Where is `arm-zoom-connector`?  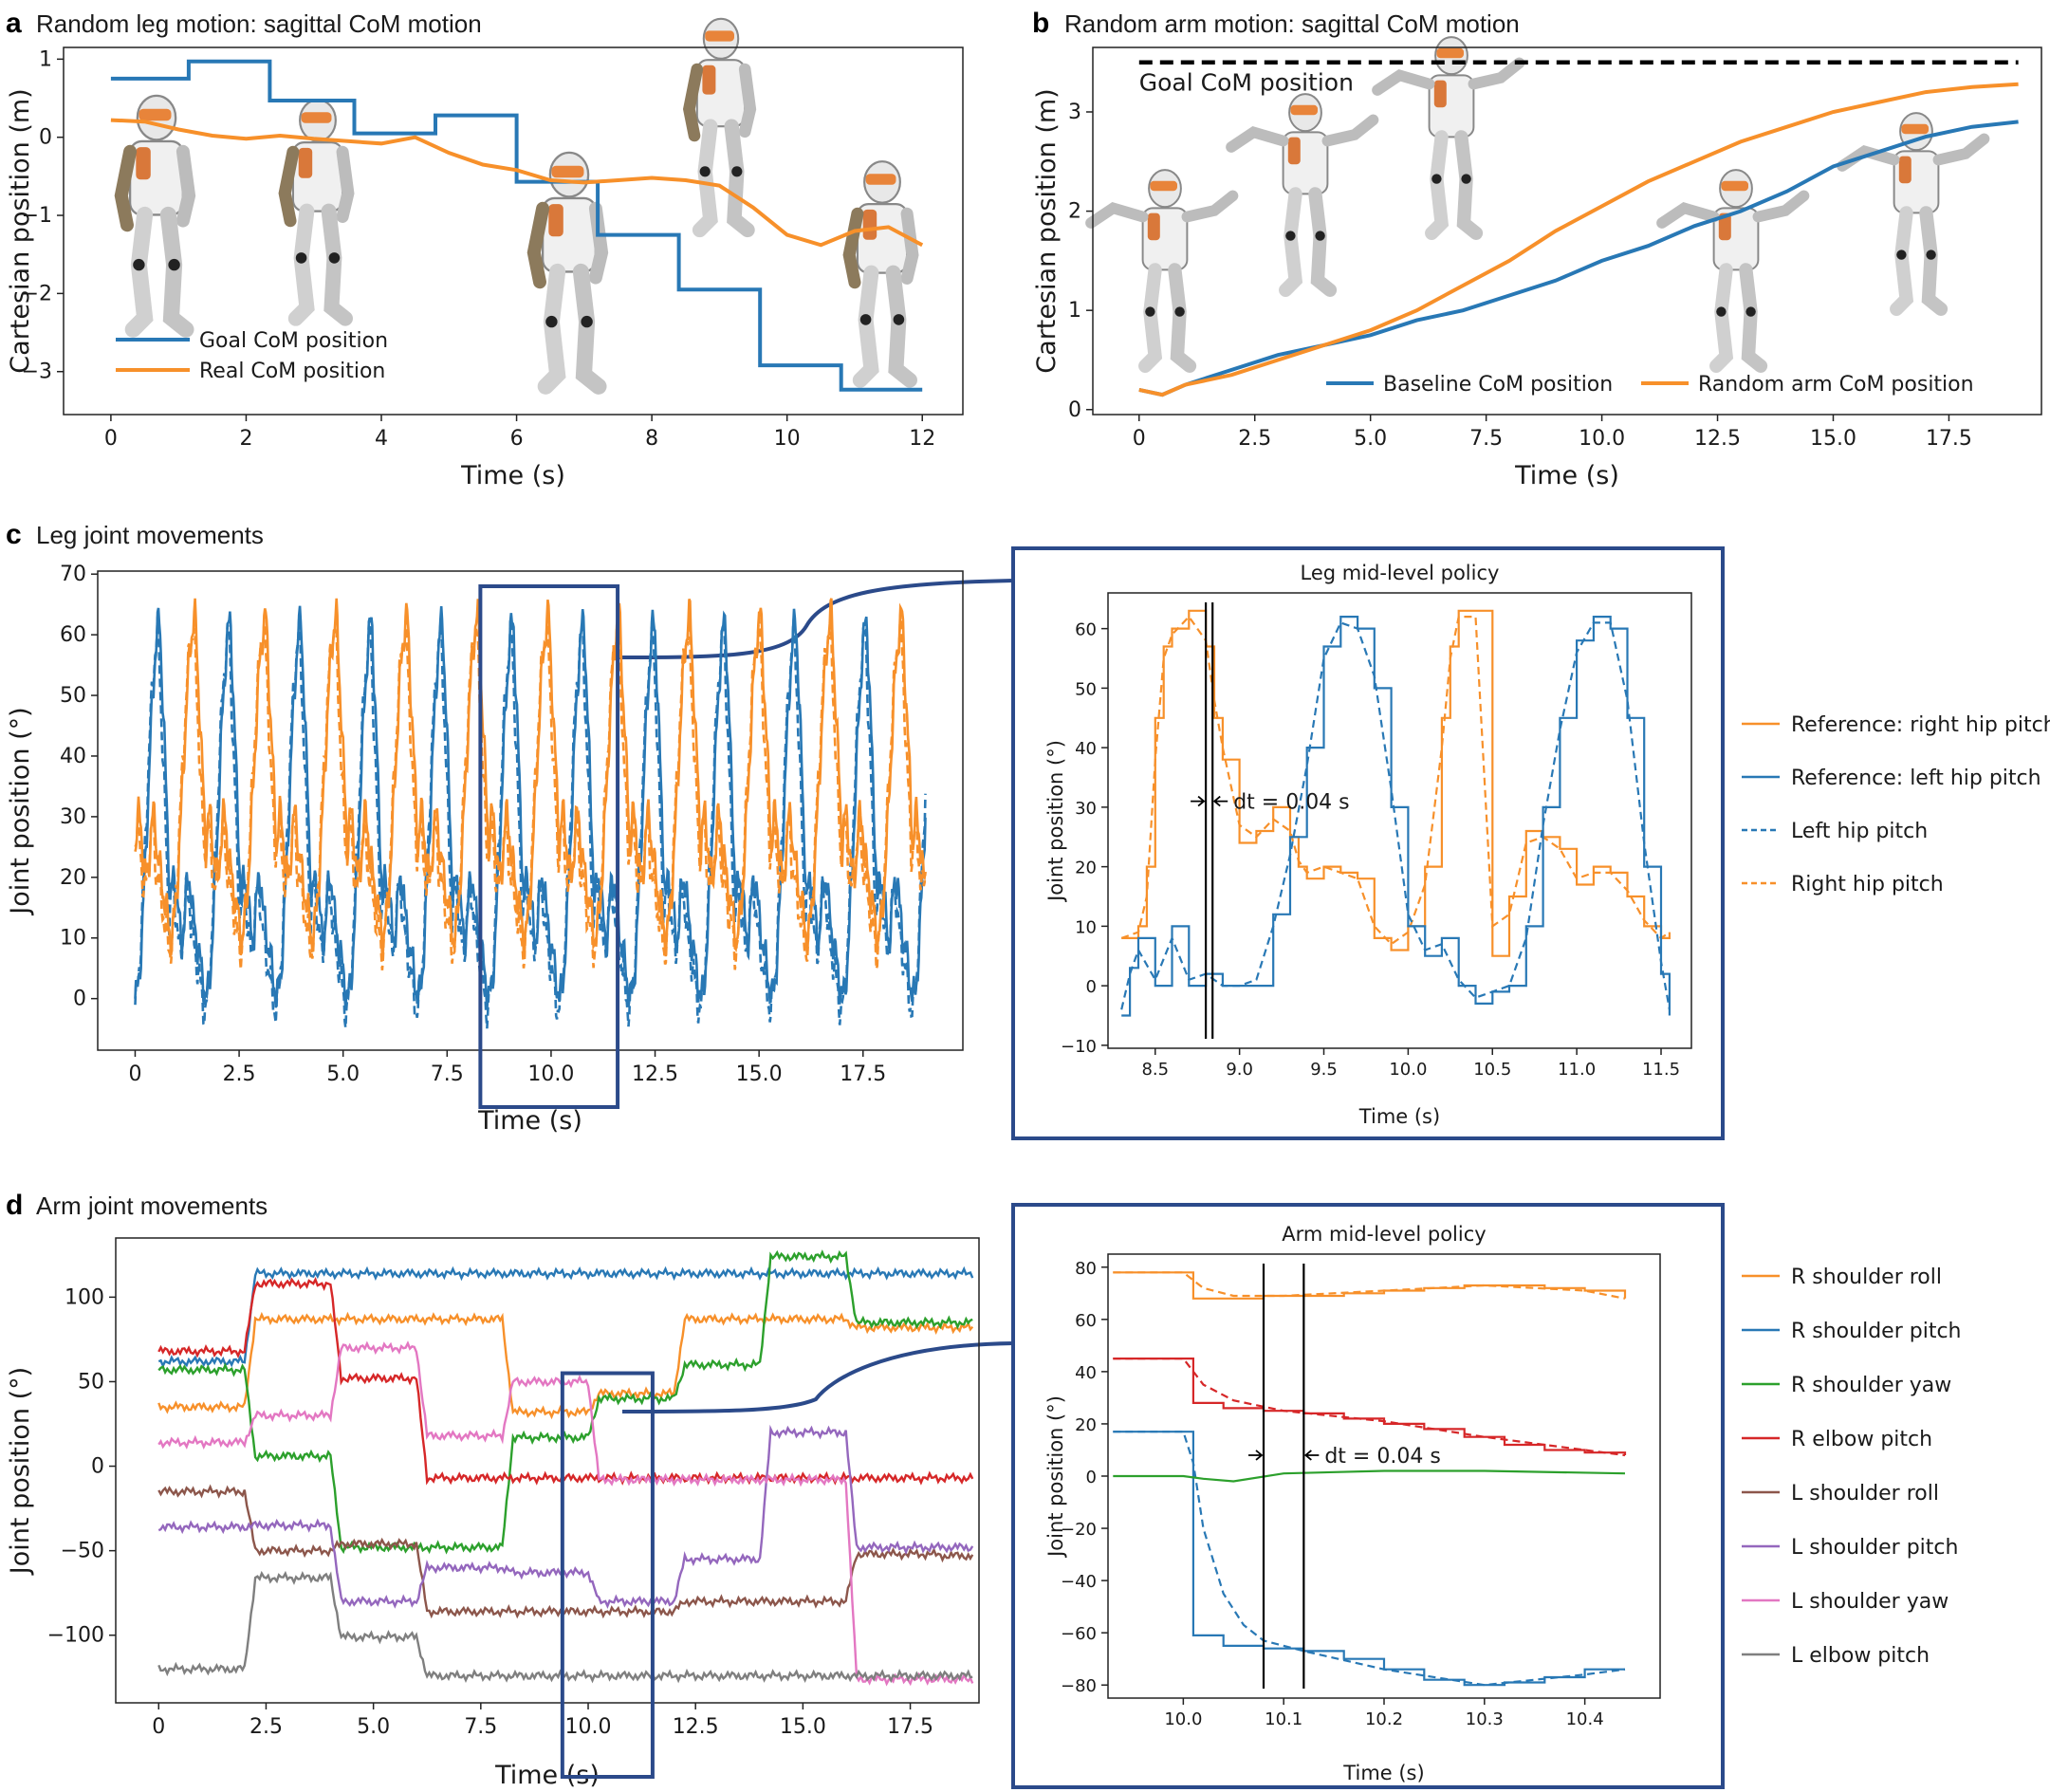 arm-zoom-connector is located at coordinates (817, 1377).